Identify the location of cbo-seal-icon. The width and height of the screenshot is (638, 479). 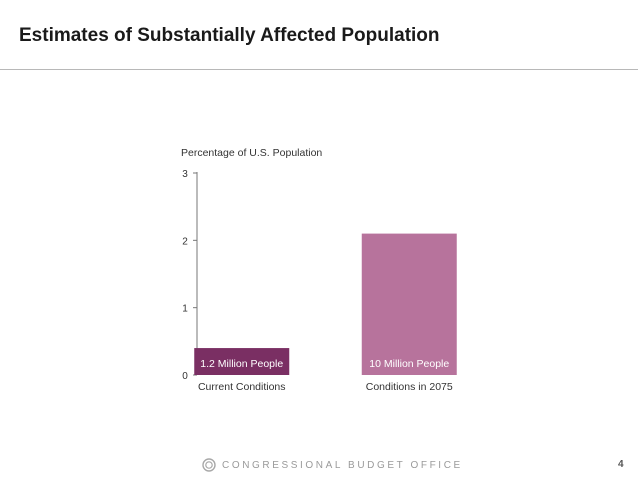
(209, 465).